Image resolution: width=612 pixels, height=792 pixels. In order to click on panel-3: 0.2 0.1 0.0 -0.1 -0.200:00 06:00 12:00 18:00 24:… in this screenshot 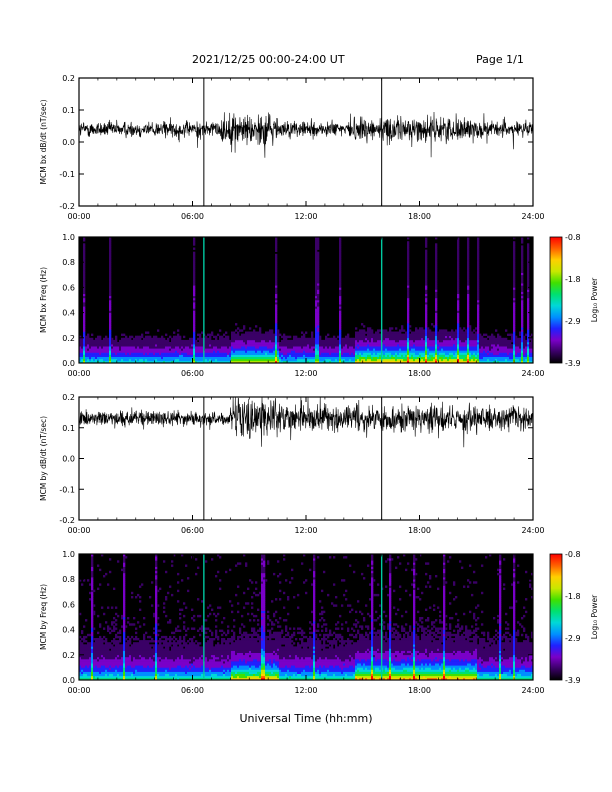, I will do `click(292, 464)`.